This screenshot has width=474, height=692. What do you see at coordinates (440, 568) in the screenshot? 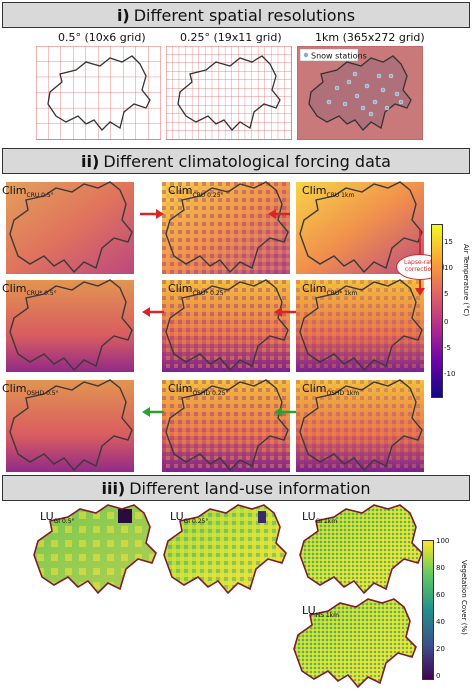
I see `veg-tick-80: 80` at bounding box center [440, 568].